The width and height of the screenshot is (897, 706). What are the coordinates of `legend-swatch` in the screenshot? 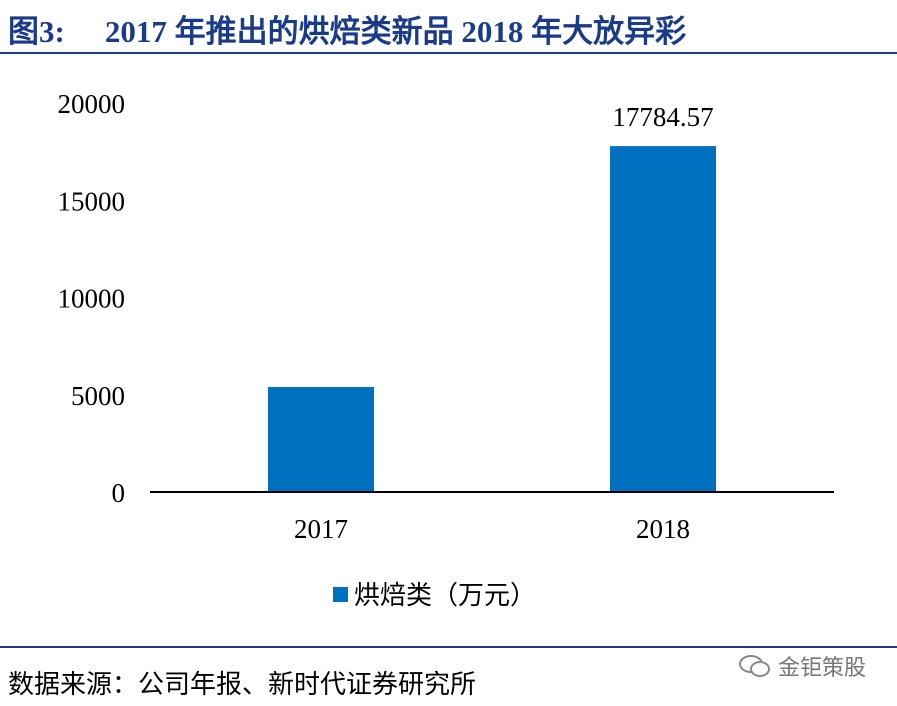 It's located at (340, 594).